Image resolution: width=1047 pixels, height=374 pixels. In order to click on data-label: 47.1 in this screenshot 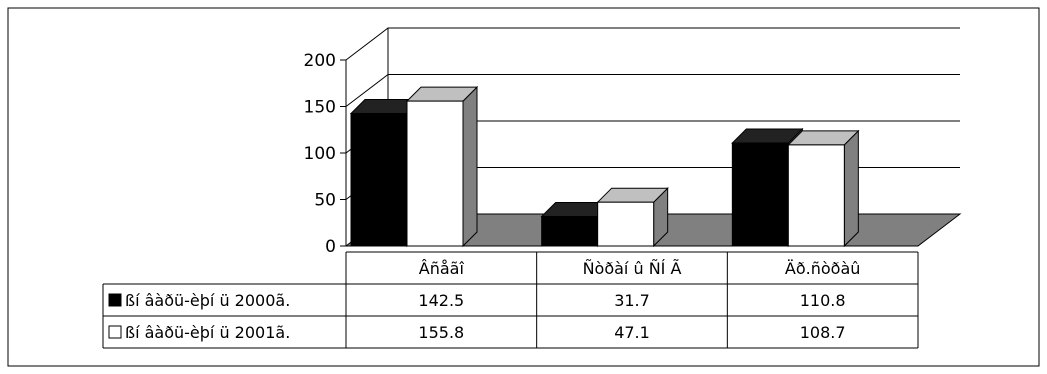, I will do `click(632, 332)`.